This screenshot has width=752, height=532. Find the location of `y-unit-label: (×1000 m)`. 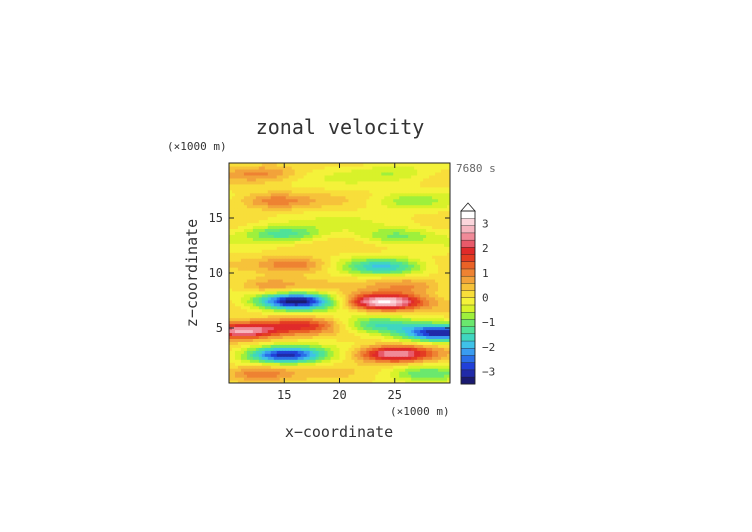

y-unit-label: (×1000 m) is located at coordinates (197, 146).